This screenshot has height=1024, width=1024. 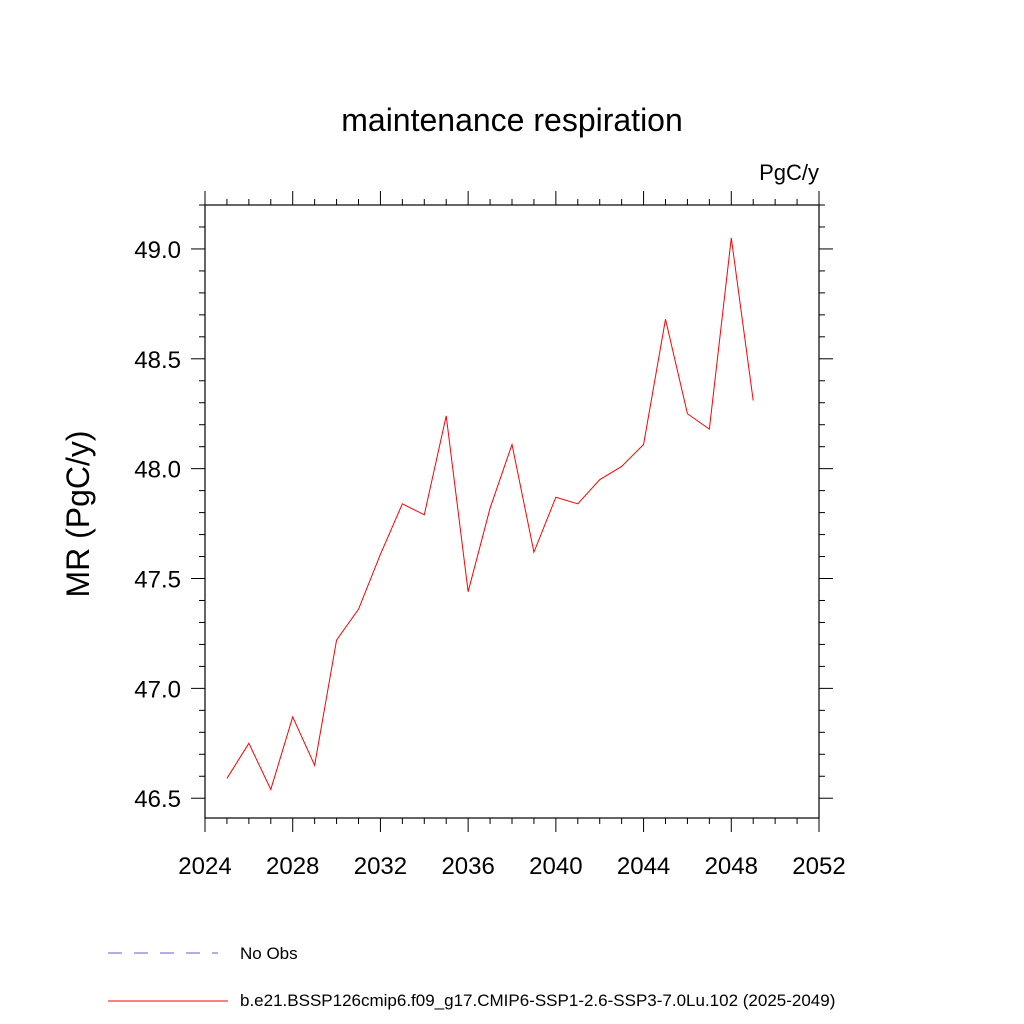 I want to click on y-tick-label: 48.0, so click(x=157, y=470).